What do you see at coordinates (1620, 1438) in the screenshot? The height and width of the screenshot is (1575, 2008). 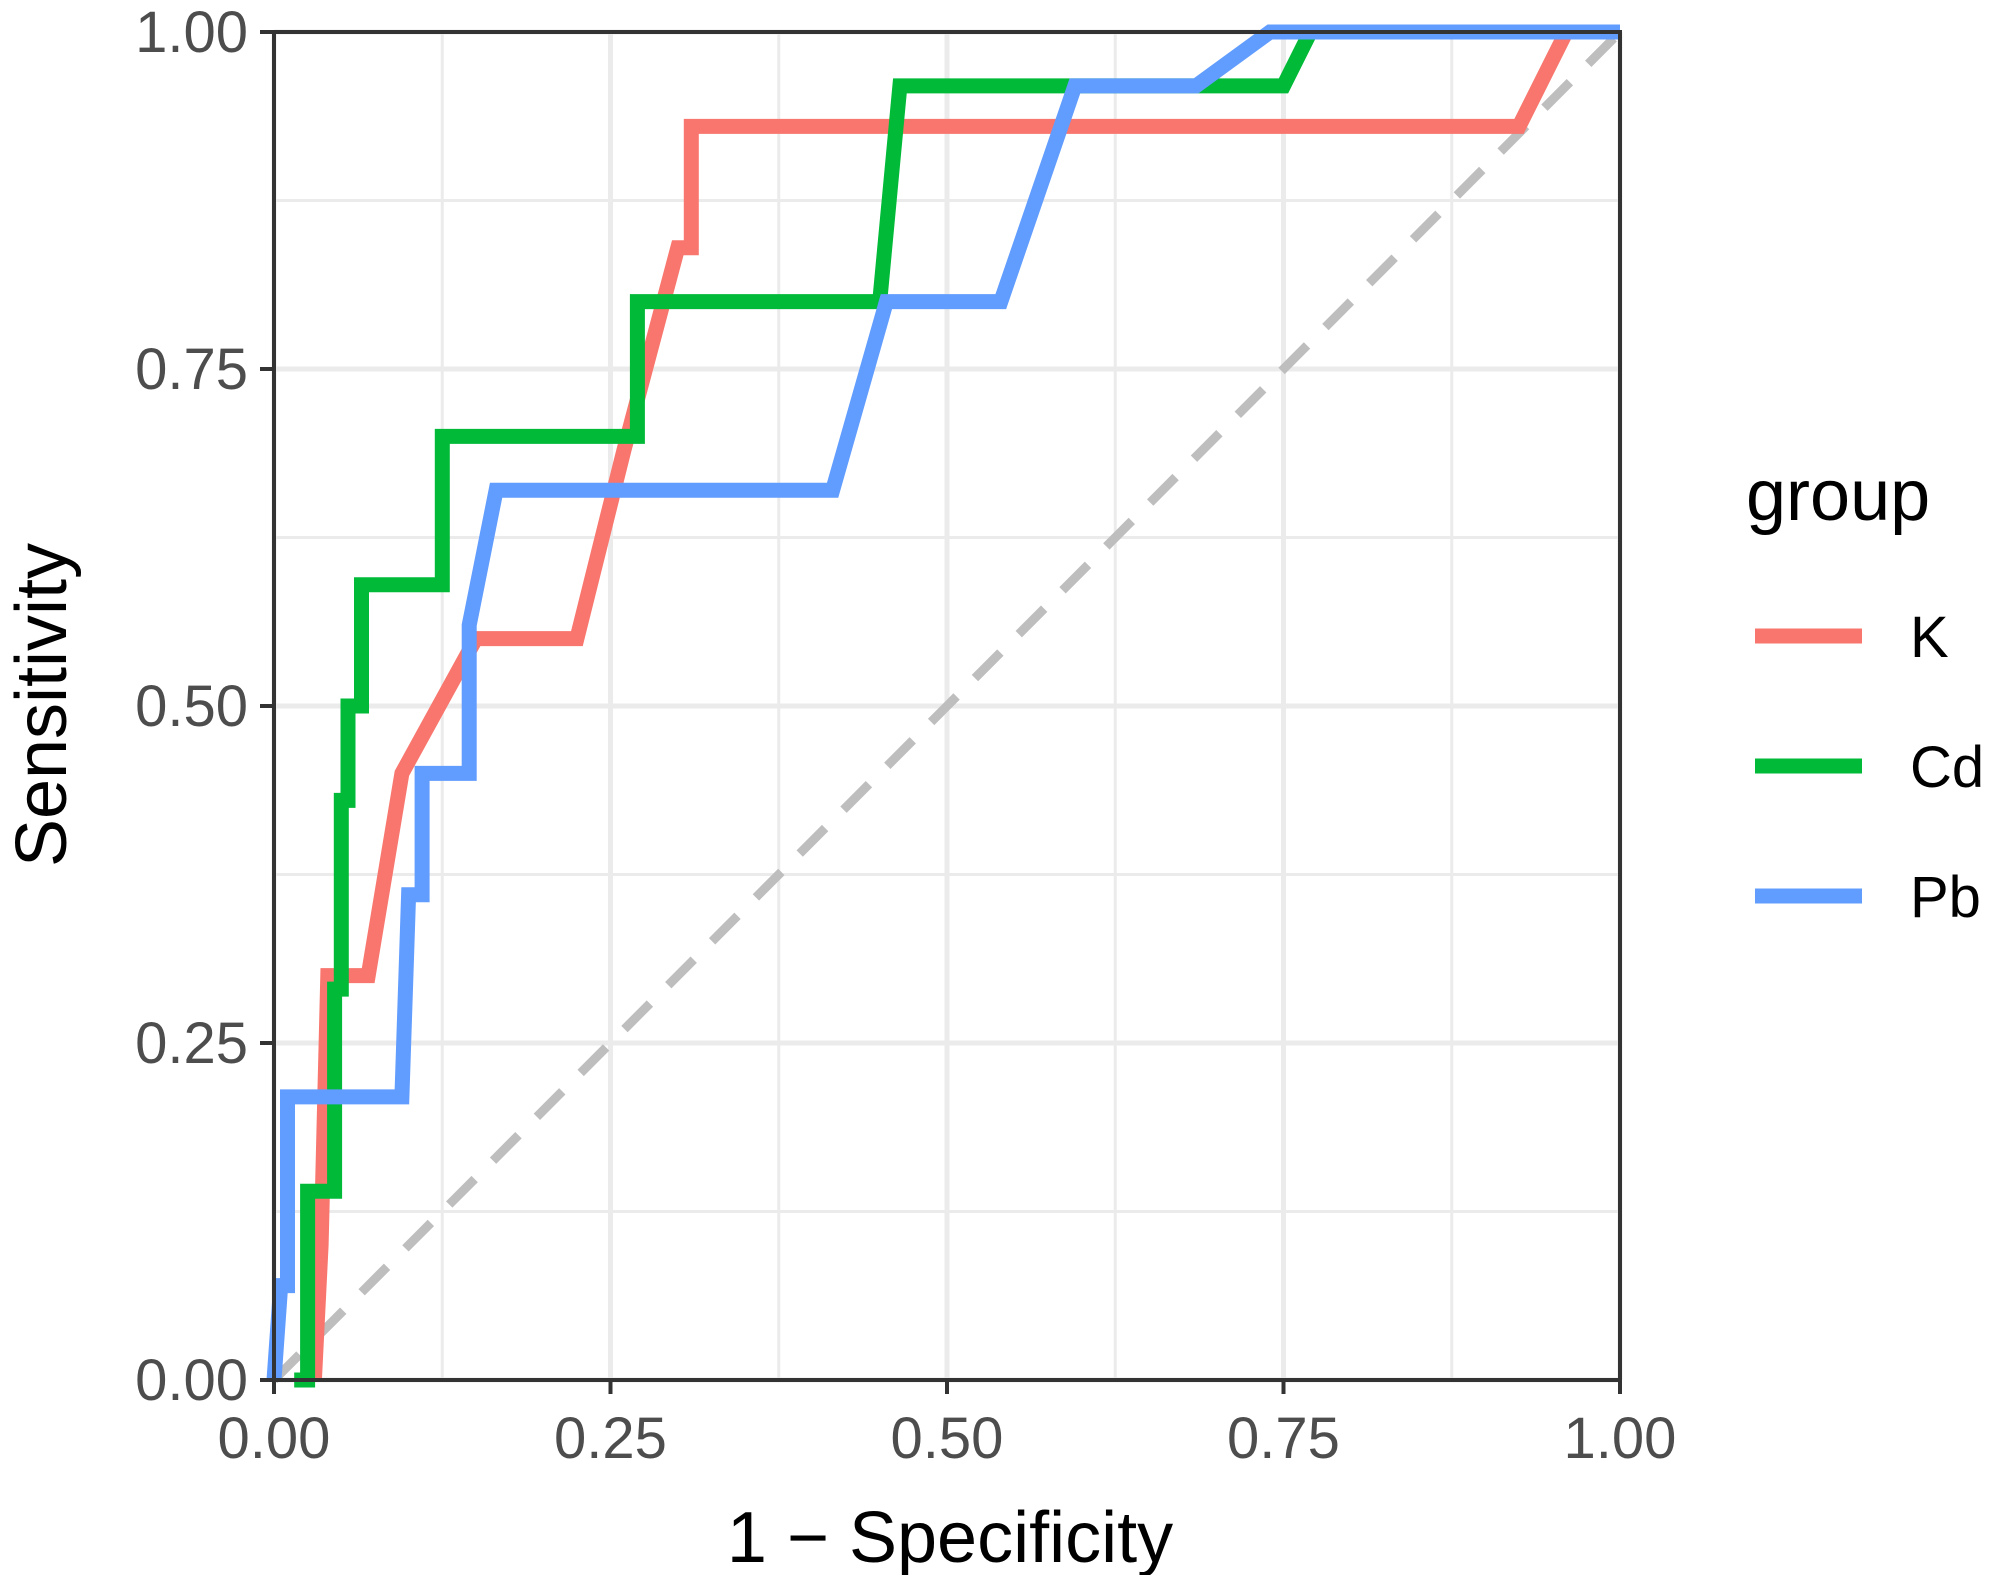 I see `x-tick-label: 1.00` at bounding box center [1620, 1438].